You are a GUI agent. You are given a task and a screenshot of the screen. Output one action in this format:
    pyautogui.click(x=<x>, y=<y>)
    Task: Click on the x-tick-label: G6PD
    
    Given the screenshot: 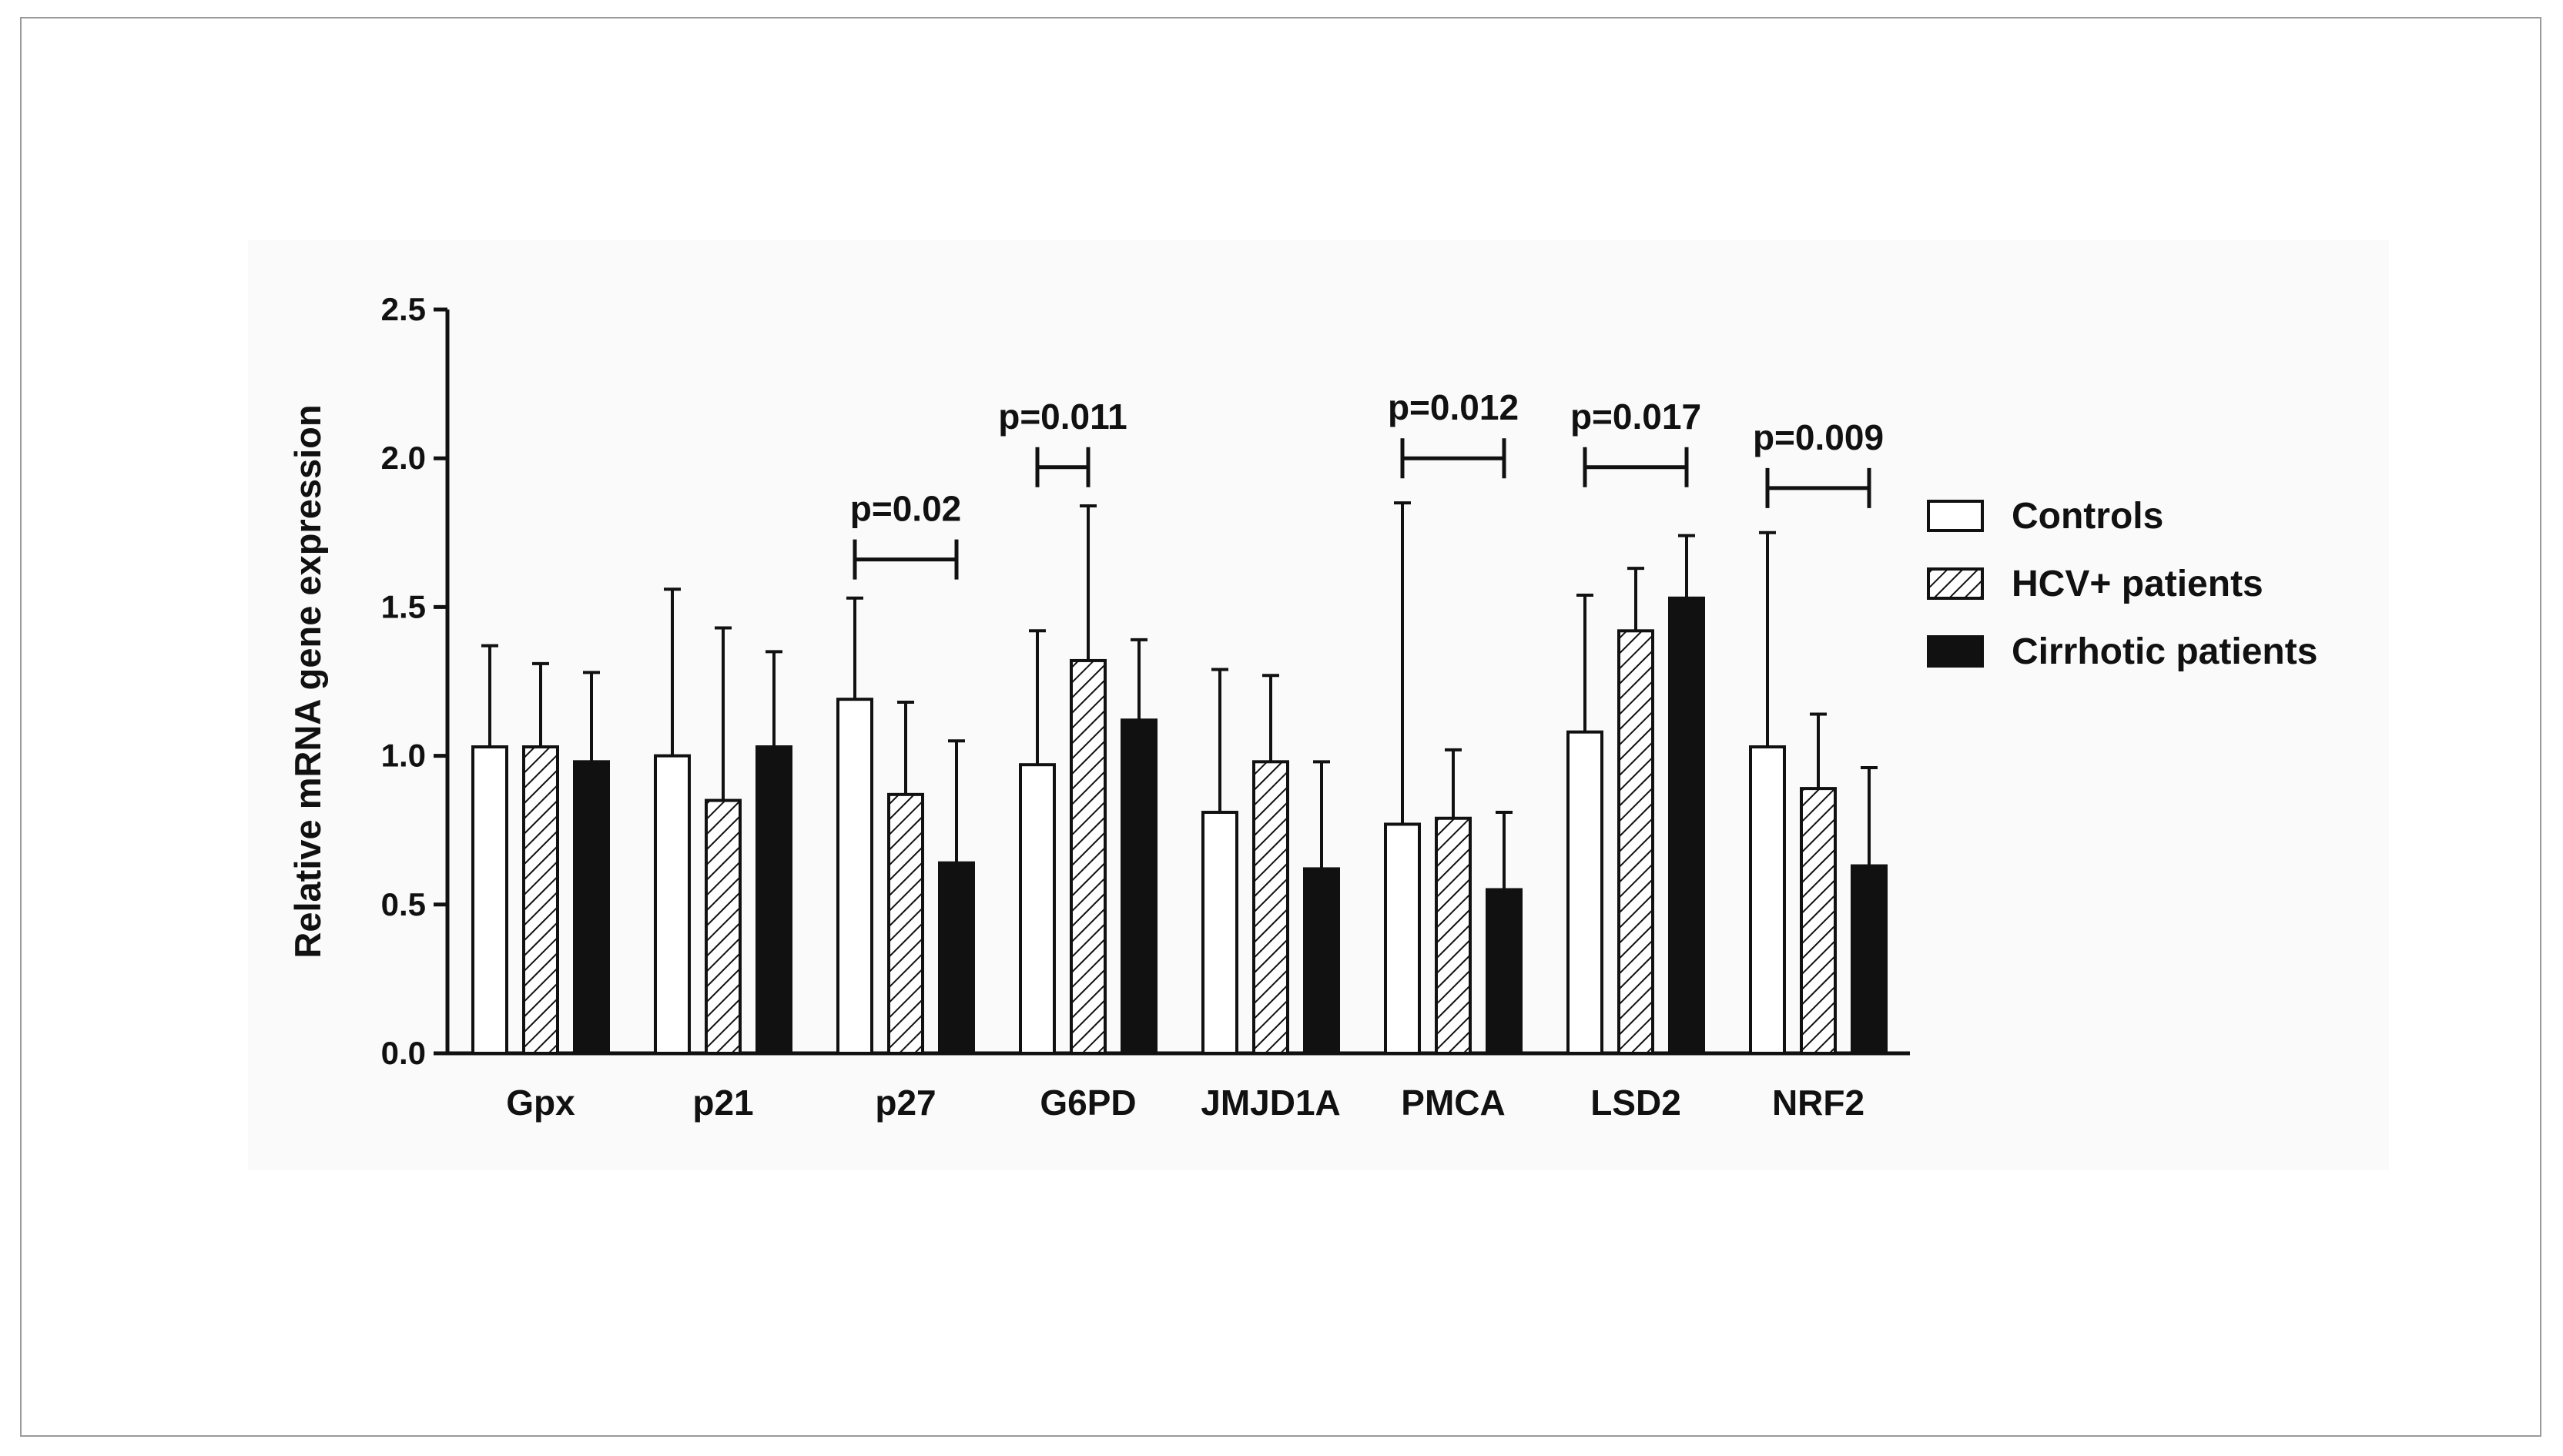 What is the action you would take?
    pyautogui.click(x=1088, y=1103)
    